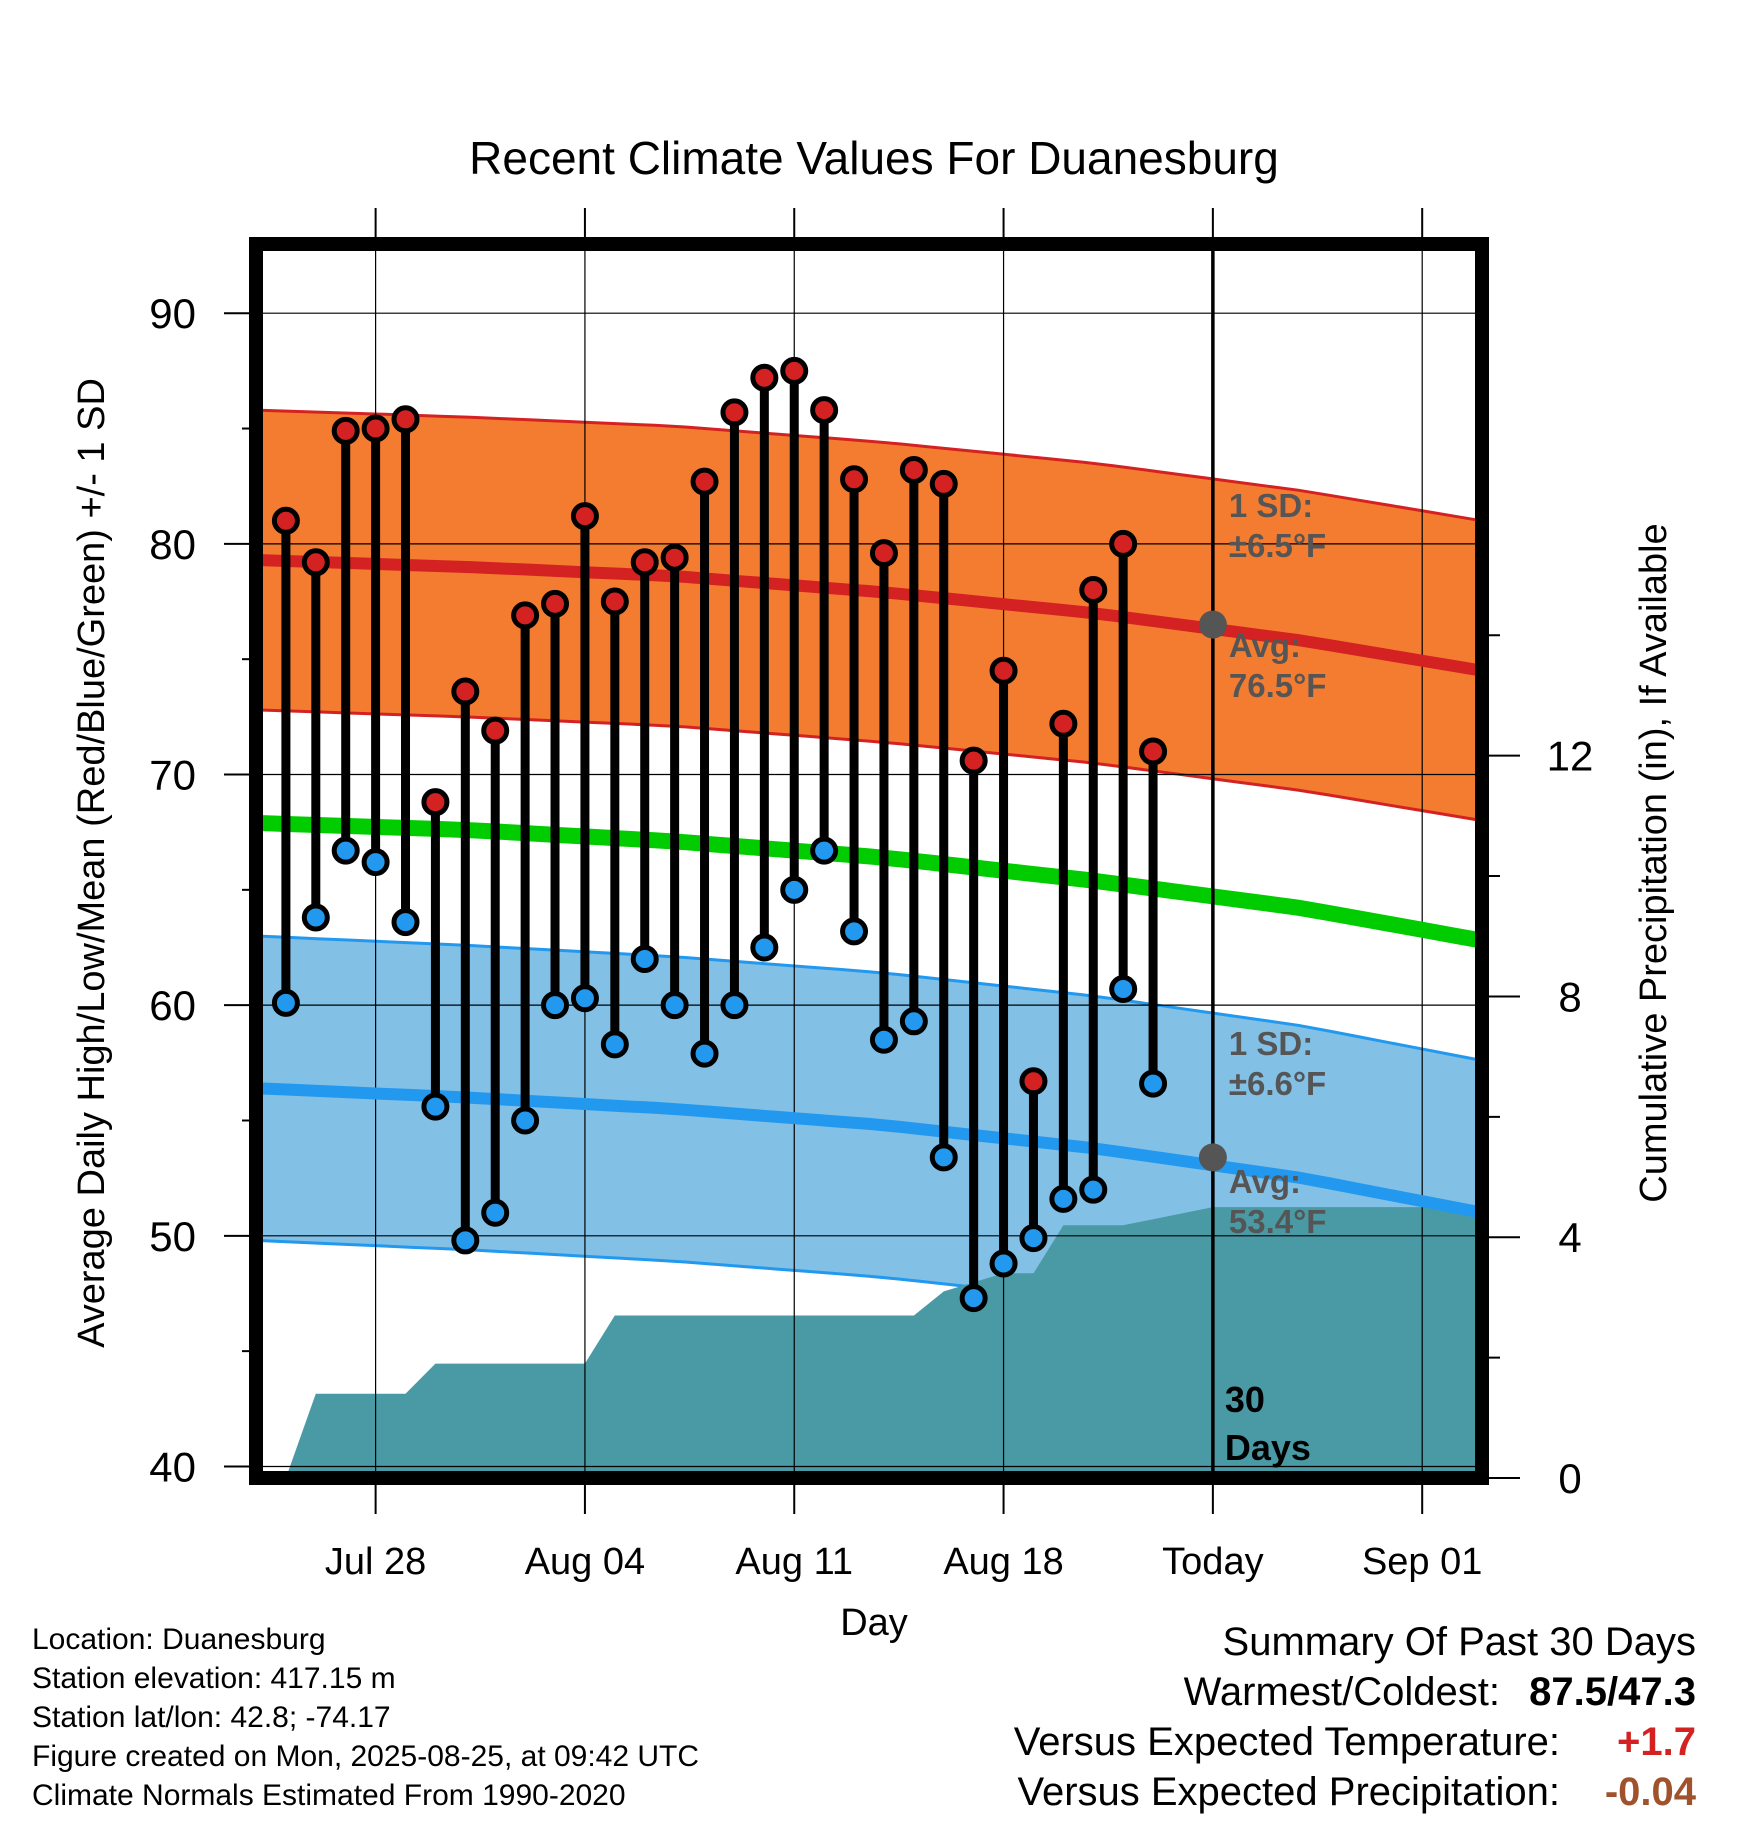 This screenshot has width=1748, height=1828. I want to click on location-text: Location: Duanesburg, so click(179, 1639).